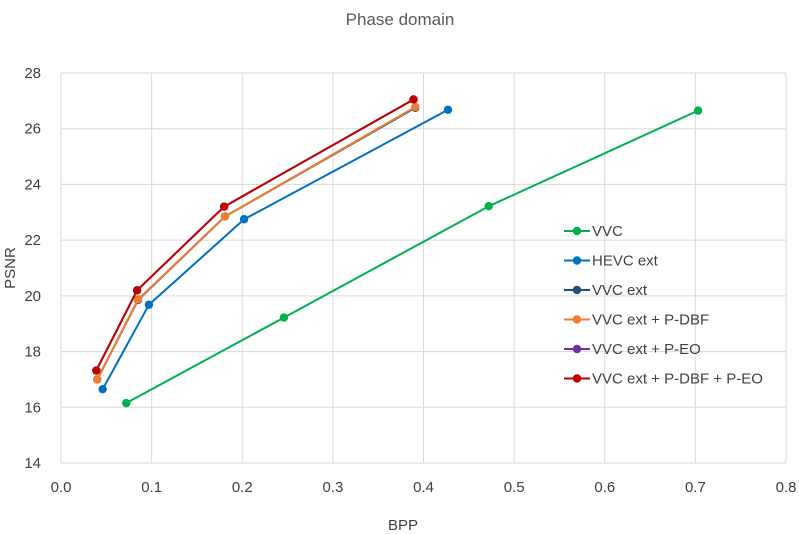 This screenshot has width=799, height=534. Describe the element at coordinates (695, 487) in the screenshot. I see `x-tick-label: 0.7` at that location.